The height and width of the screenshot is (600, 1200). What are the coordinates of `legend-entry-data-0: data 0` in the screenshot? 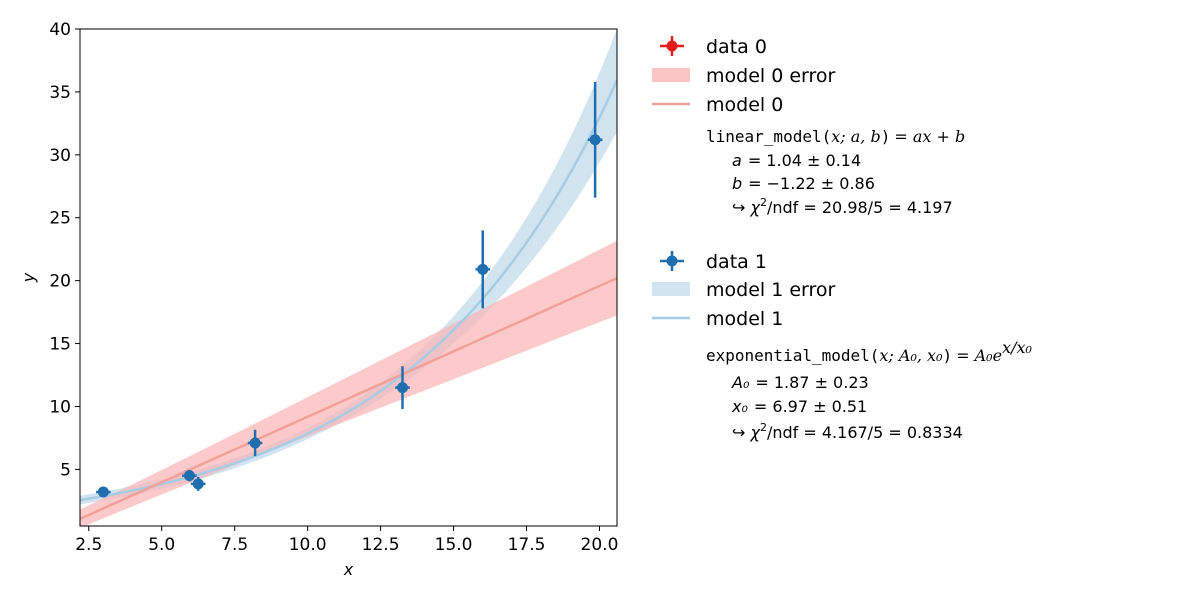 It's located at (713, 47).